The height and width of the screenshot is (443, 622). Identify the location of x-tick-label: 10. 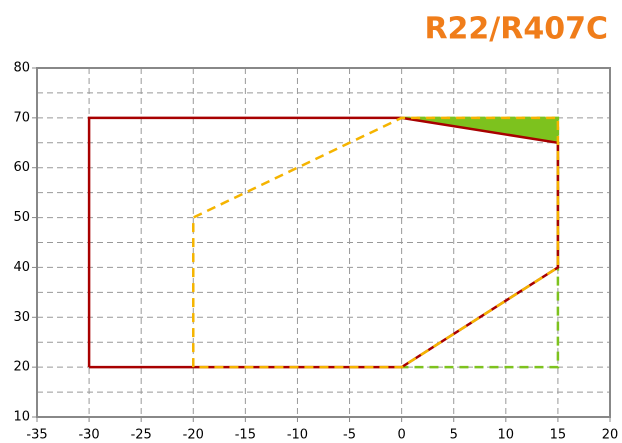
(506, 435).